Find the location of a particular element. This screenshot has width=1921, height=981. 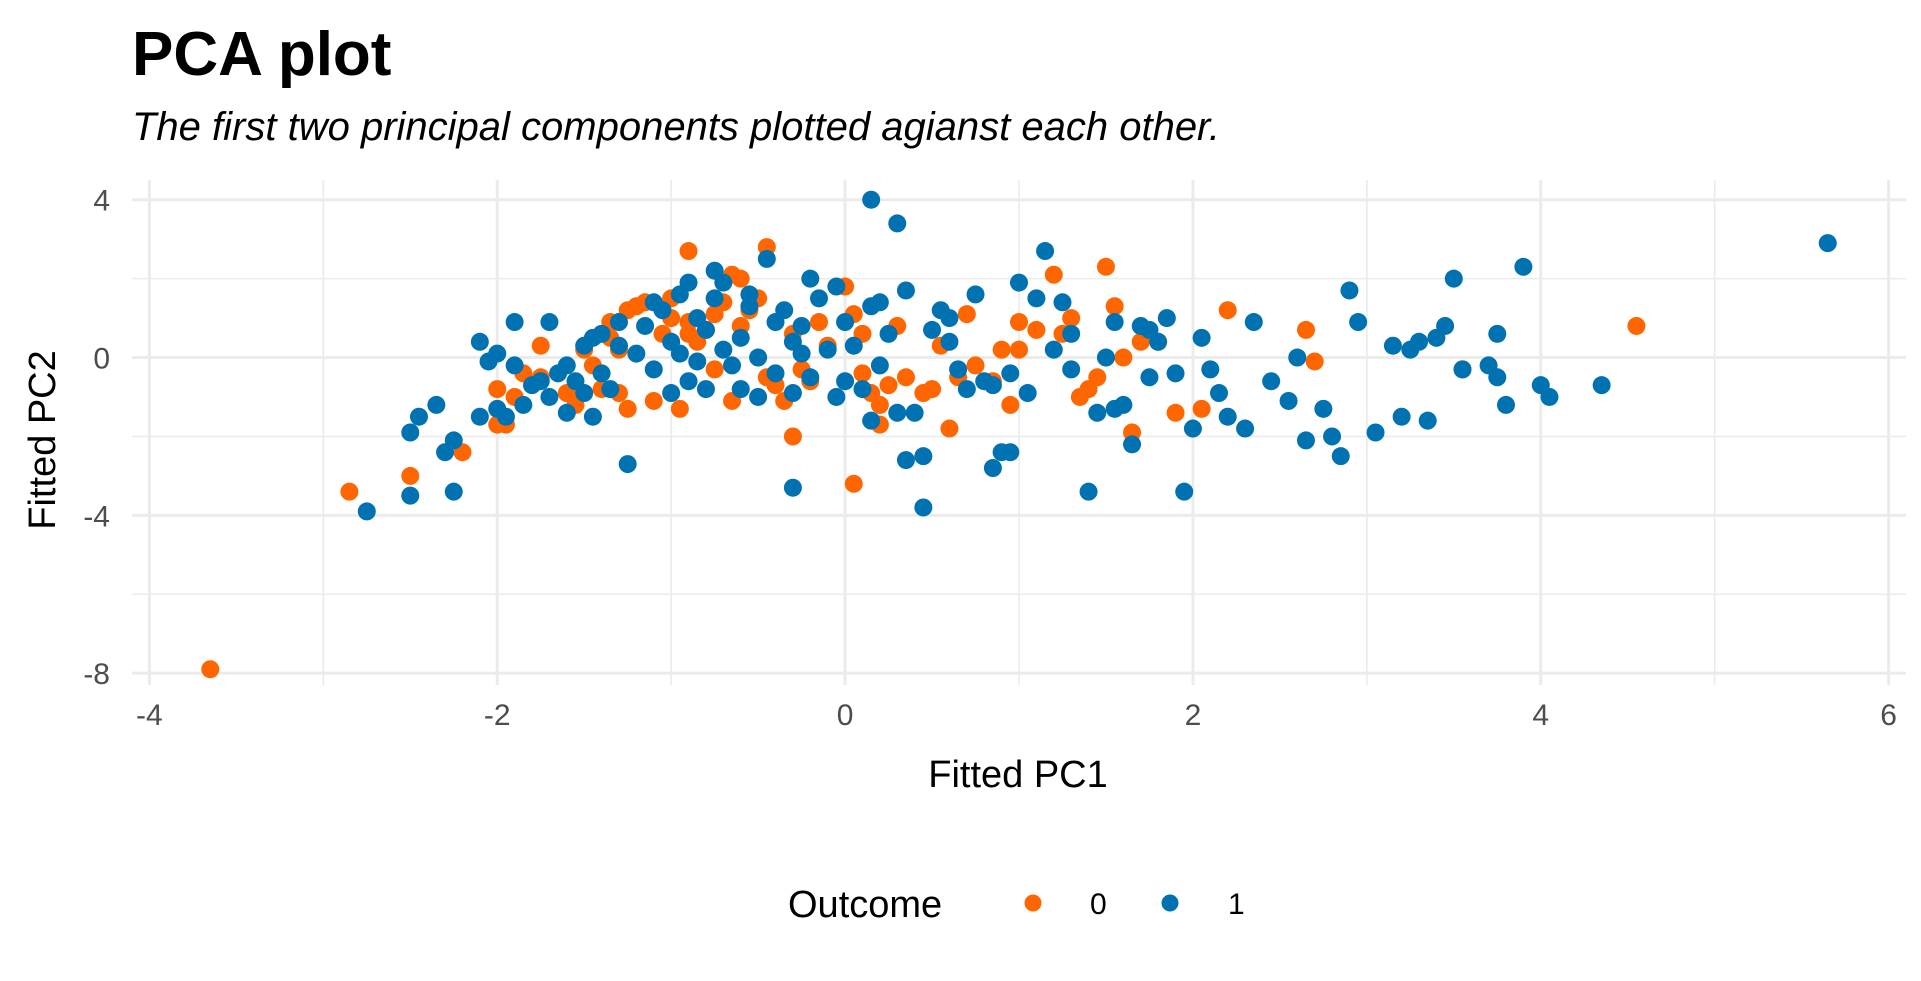

y-tick-label: -4 is located at coordinates (96, 516).